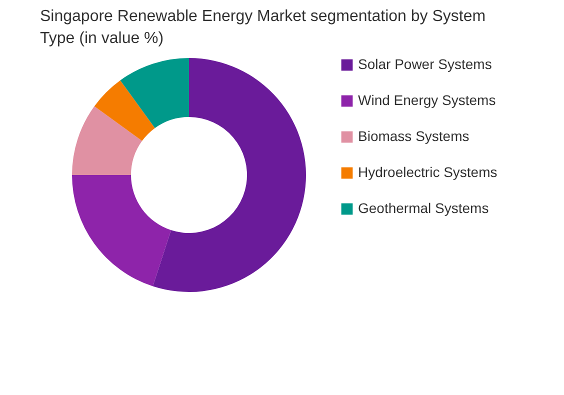  I want to click on chart-title: Singapore Renewable Energy Market segmentation by System Type (in value %), so click(263, 27).